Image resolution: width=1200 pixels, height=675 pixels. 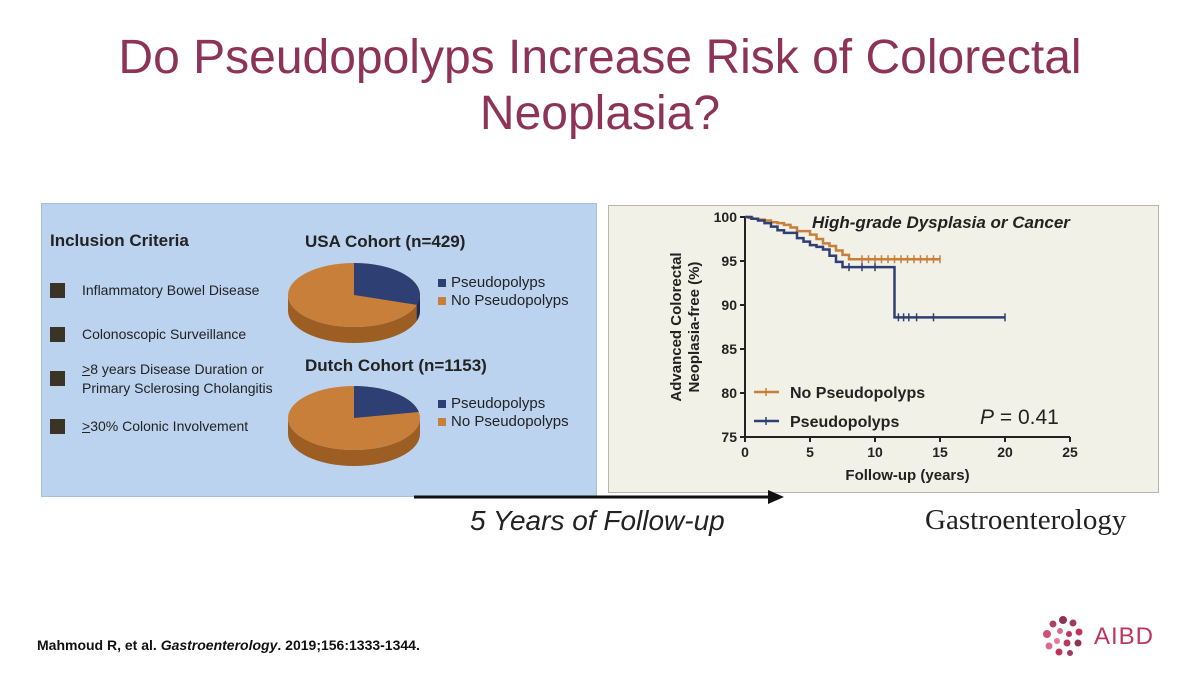 I want to click on criterion-text-line2: Primary Sclerosing Cholangitis, so click(x=177, y=388).